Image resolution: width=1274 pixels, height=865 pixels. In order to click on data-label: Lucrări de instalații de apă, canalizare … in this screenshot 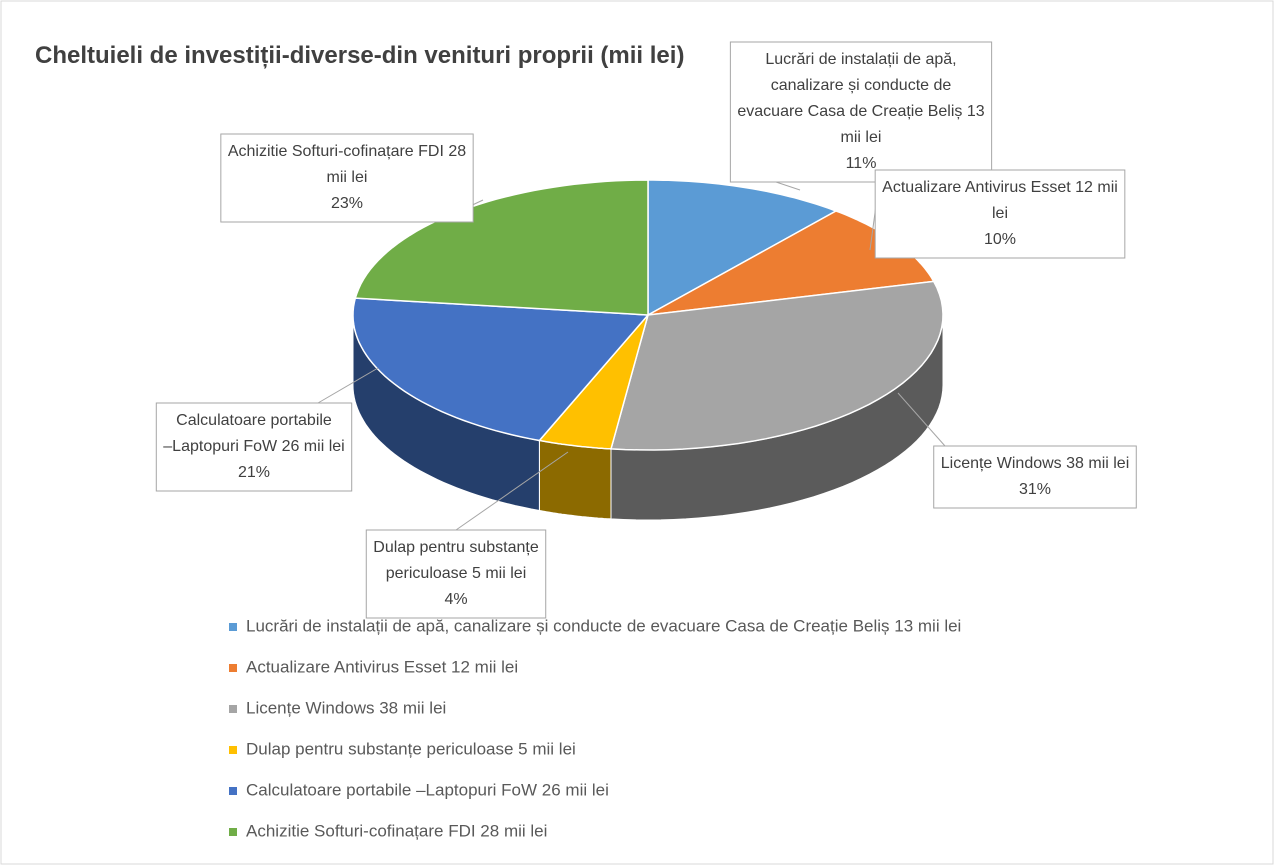, I will do `click(861, 112)`.